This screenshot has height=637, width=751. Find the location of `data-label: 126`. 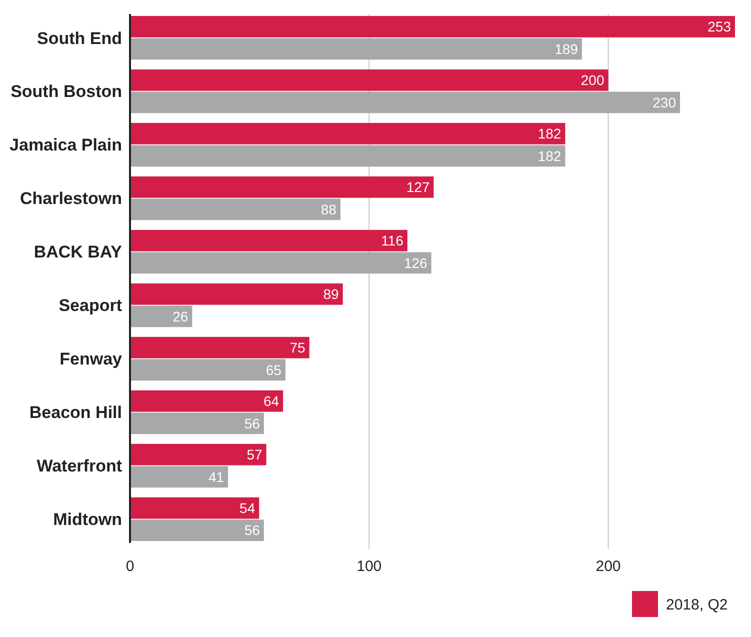

data-label: 126 is located at coordinates (416, 262).